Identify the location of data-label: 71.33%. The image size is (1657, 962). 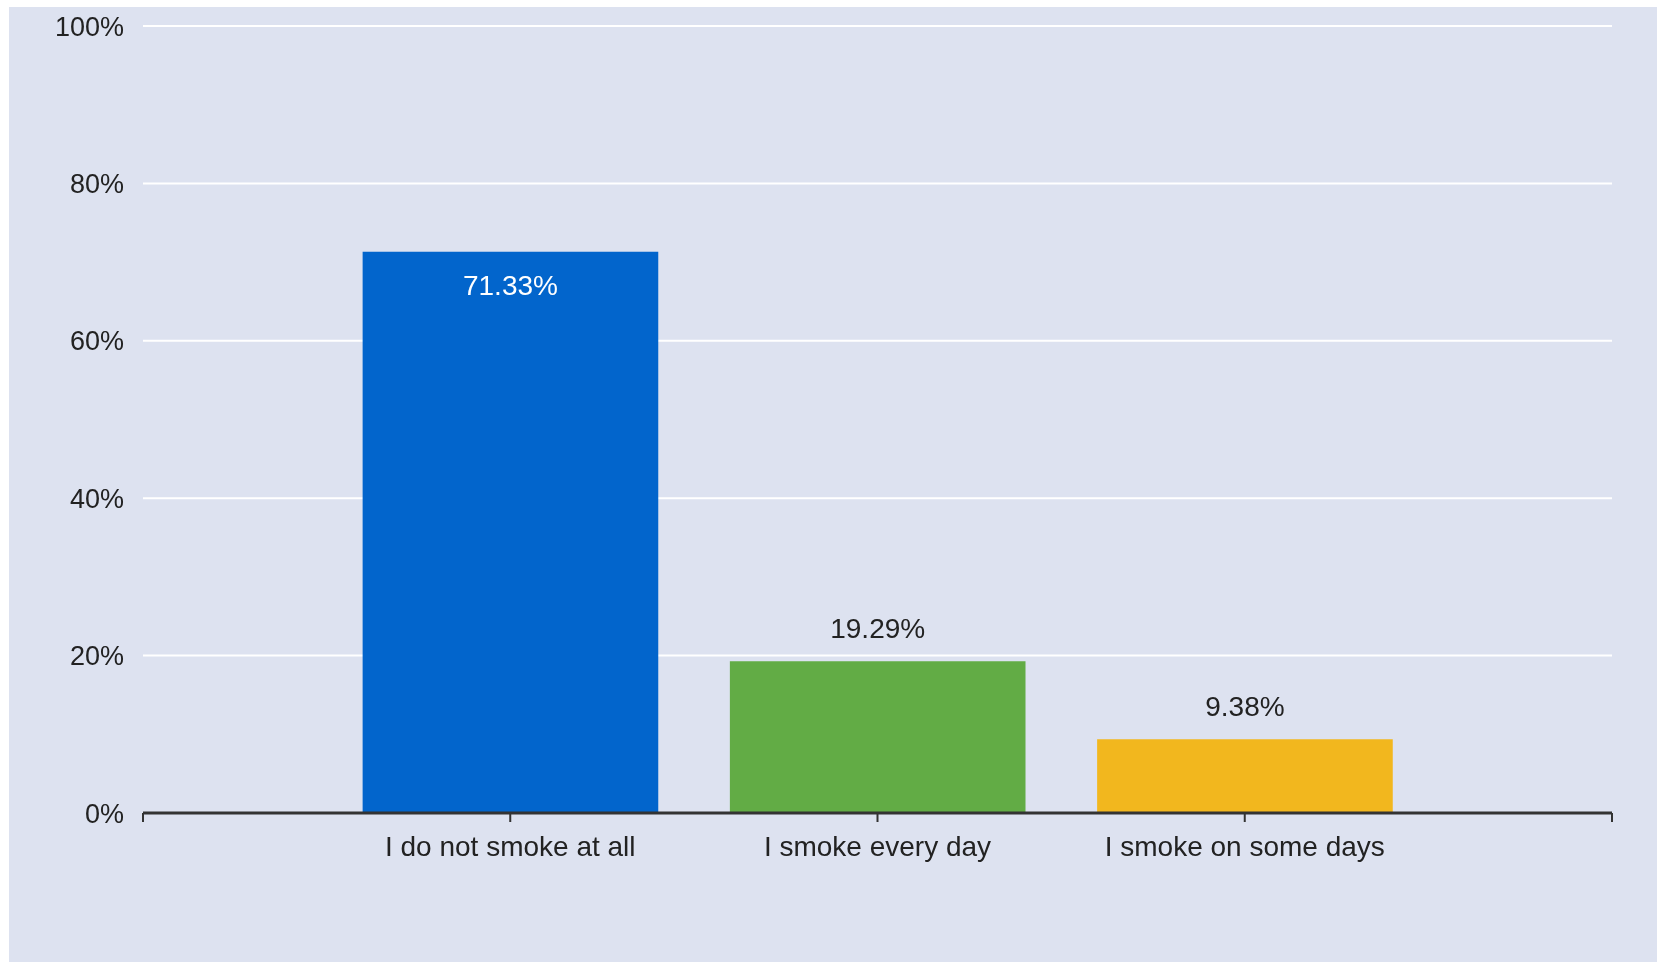
(510, 285).